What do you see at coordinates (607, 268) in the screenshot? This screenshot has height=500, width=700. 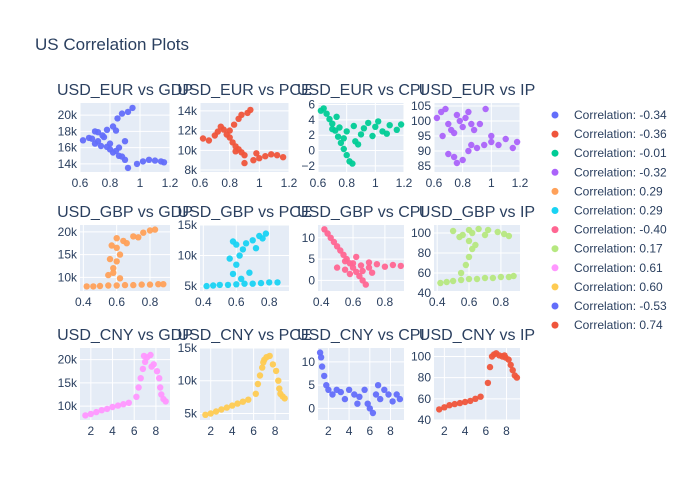 I see `legend-item: Correlation: 0.61` at bounding box center [607, 268].